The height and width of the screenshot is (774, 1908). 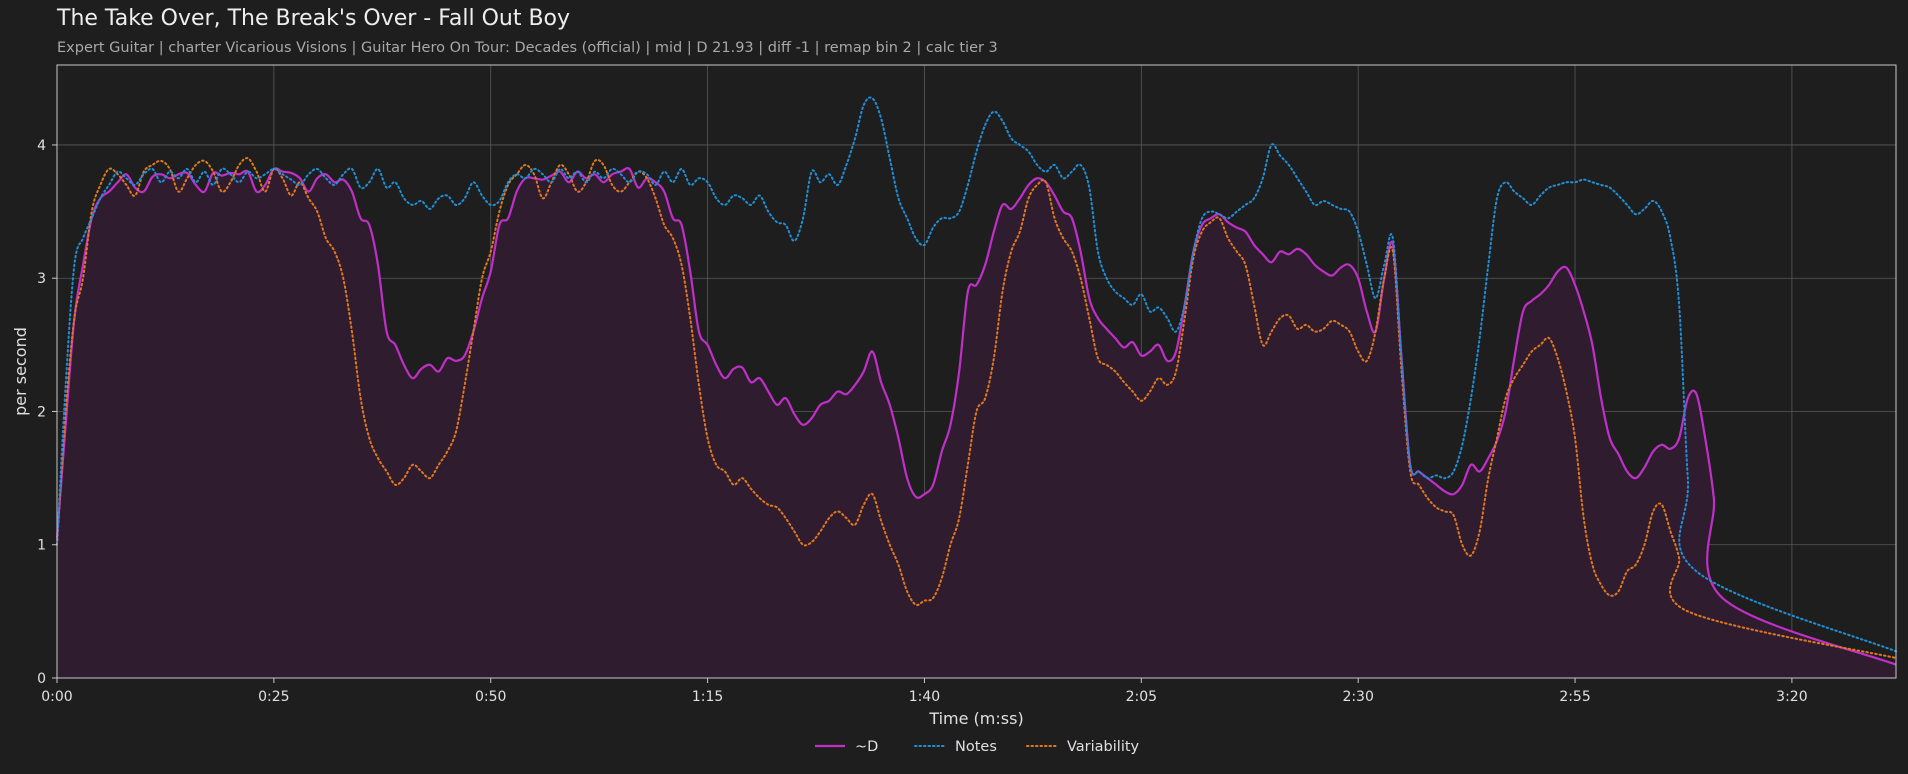 I want to click on y-tick-label: 3, so click(x=41, y=279).